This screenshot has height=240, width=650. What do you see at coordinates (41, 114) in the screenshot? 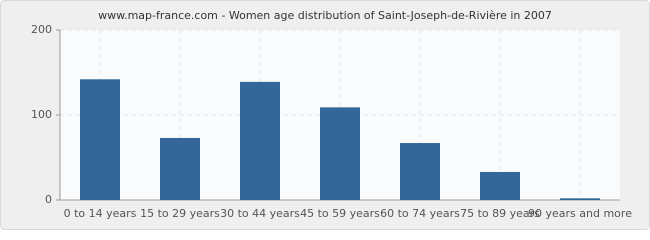
I see `y-tick-label: 100` at bounding box center [41, 114].